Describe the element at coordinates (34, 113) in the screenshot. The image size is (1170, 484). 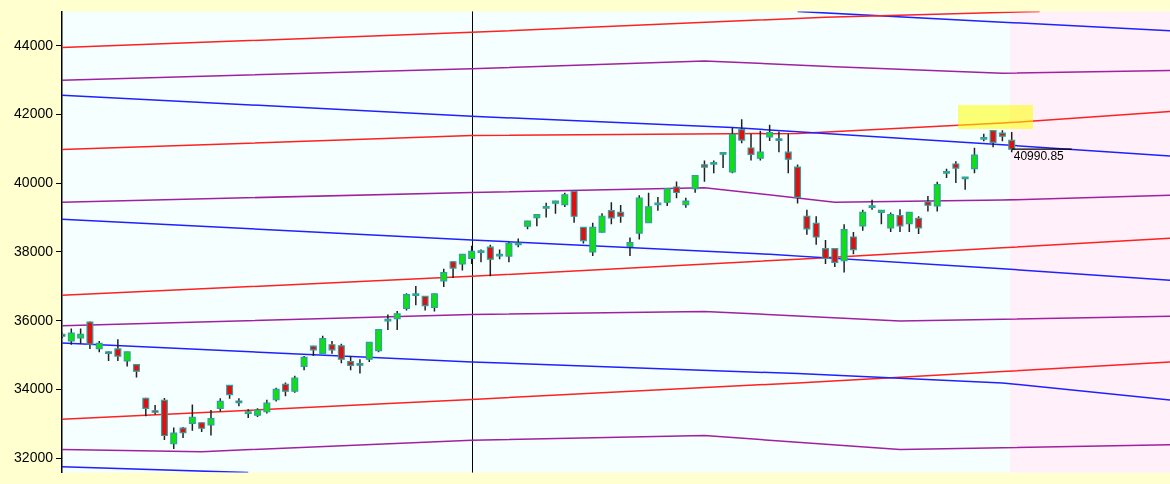
I see `y-tick-label: 42000` at that location.